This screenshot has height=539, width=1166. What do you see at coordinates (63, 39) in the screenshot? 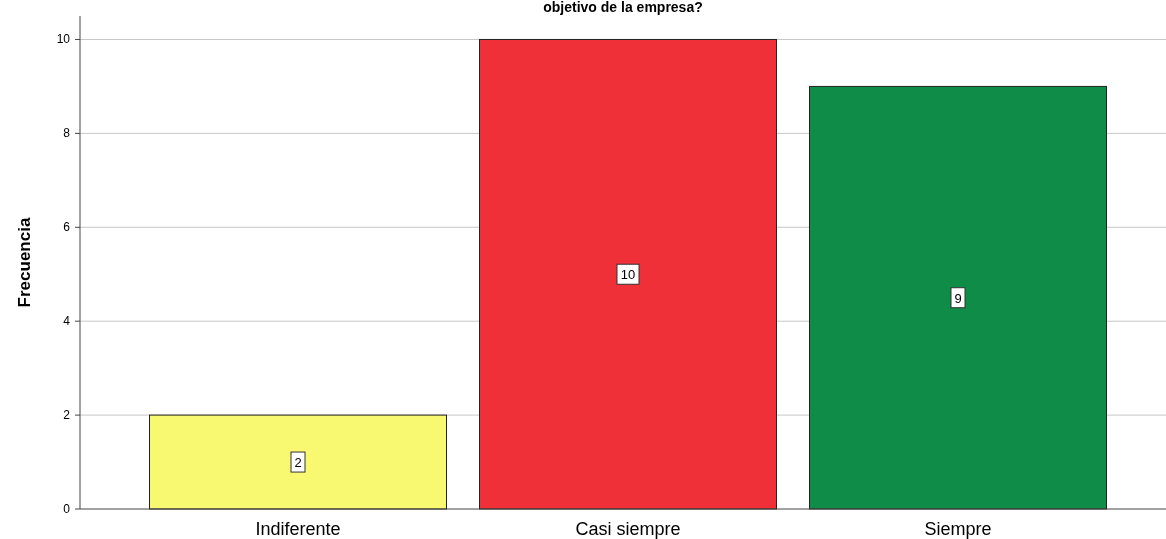
I see `y-tick-label: 10` at bounding box center [63, 39].